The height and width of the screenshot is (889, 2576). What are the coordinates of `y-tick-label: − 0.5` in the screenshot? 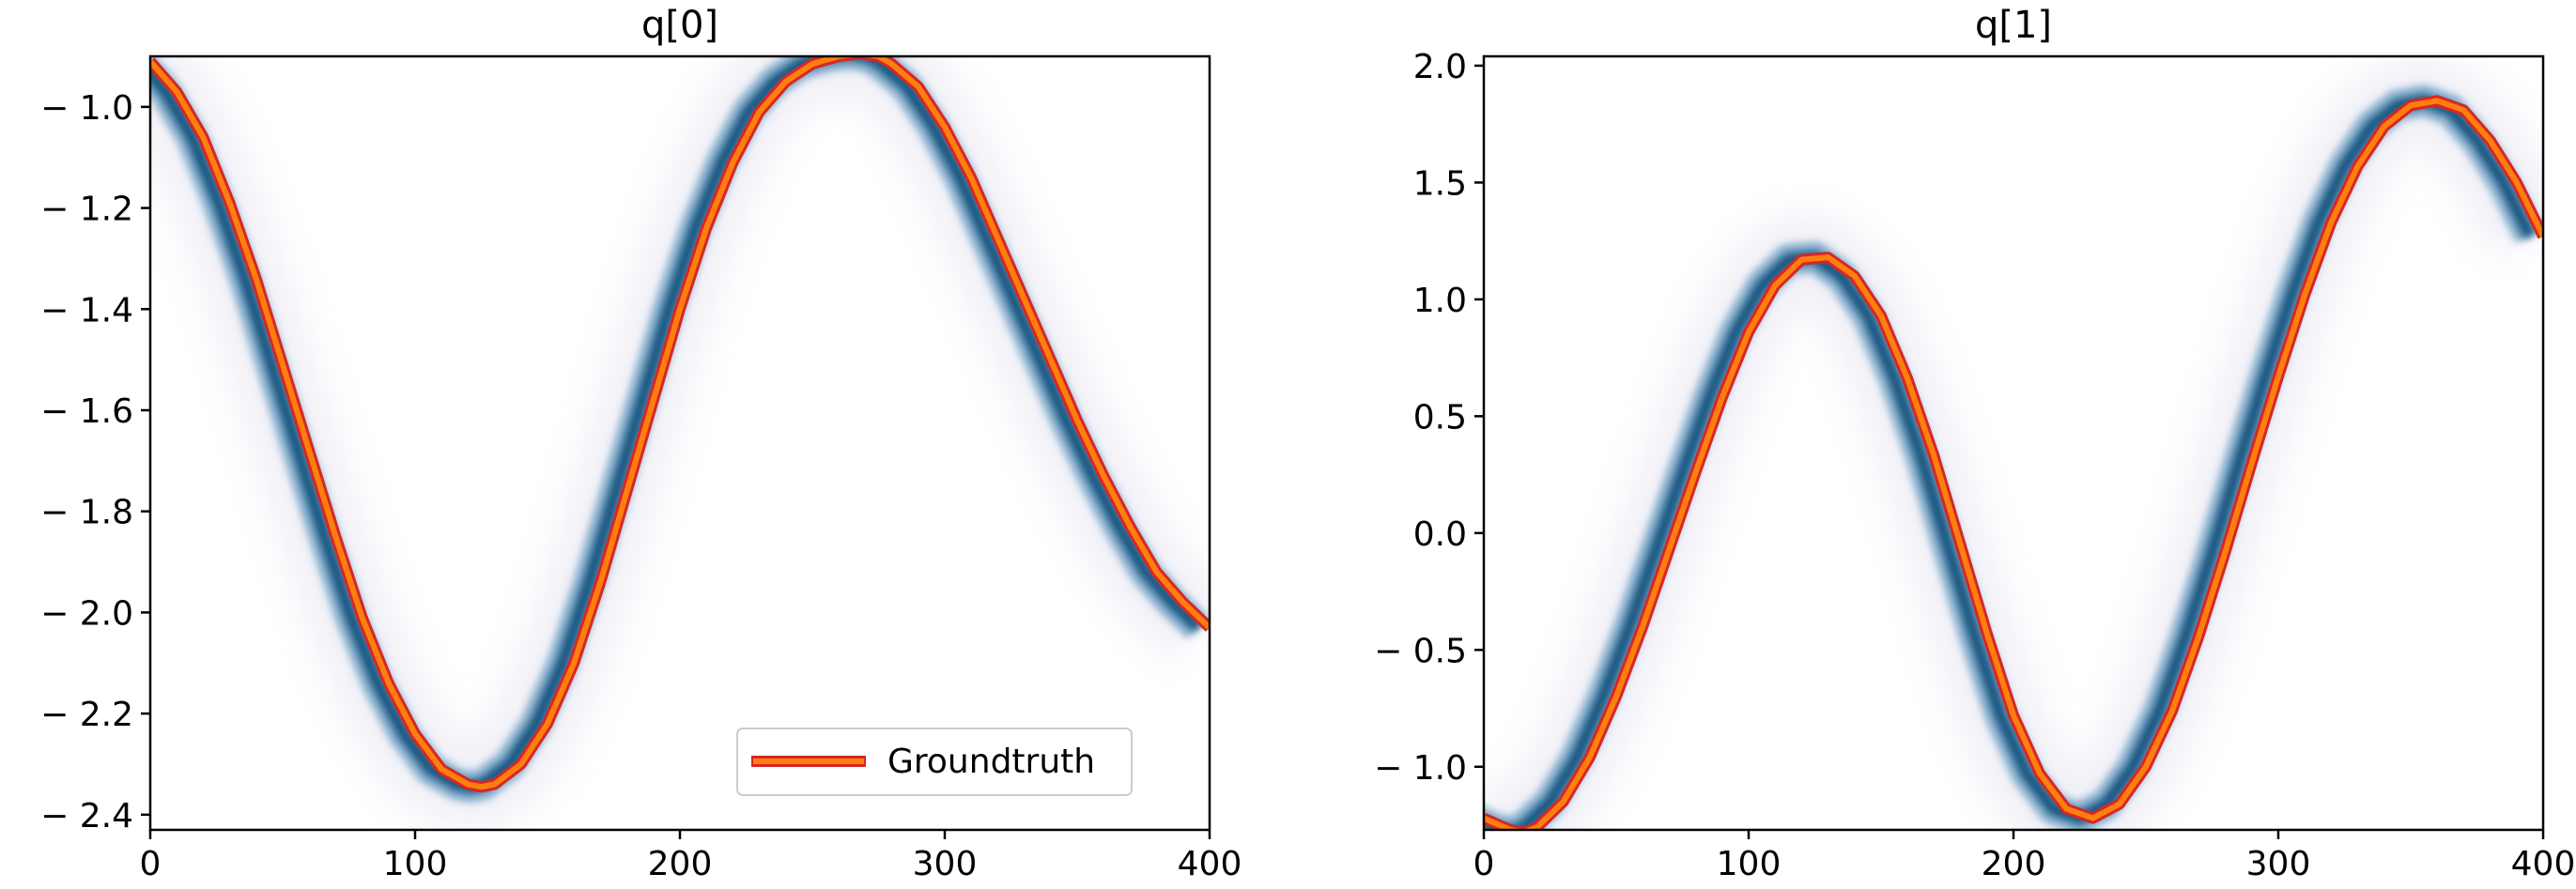 It's located at (1420, 651).